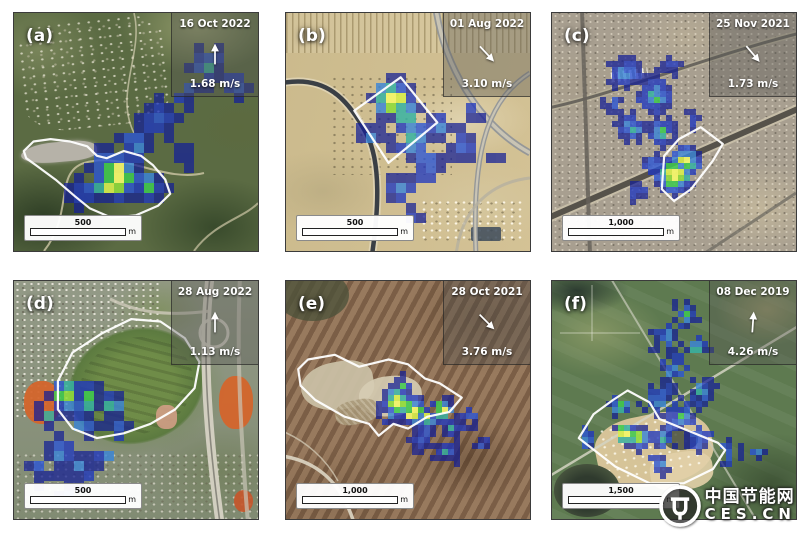 The width and height of the screenshot is (800, 533). What do you see at coordinates (408, 33) in the screenshot?
I see `field-rows-texture` at bounding box center [408, 33].